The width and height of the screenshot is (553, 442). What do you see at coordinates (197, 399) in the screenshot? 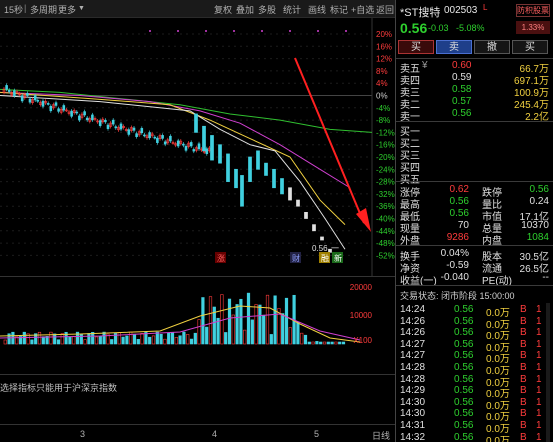
I see `indicator-panel: 选择指标只能用于沪深京指数` at bounding box center [197, 399].